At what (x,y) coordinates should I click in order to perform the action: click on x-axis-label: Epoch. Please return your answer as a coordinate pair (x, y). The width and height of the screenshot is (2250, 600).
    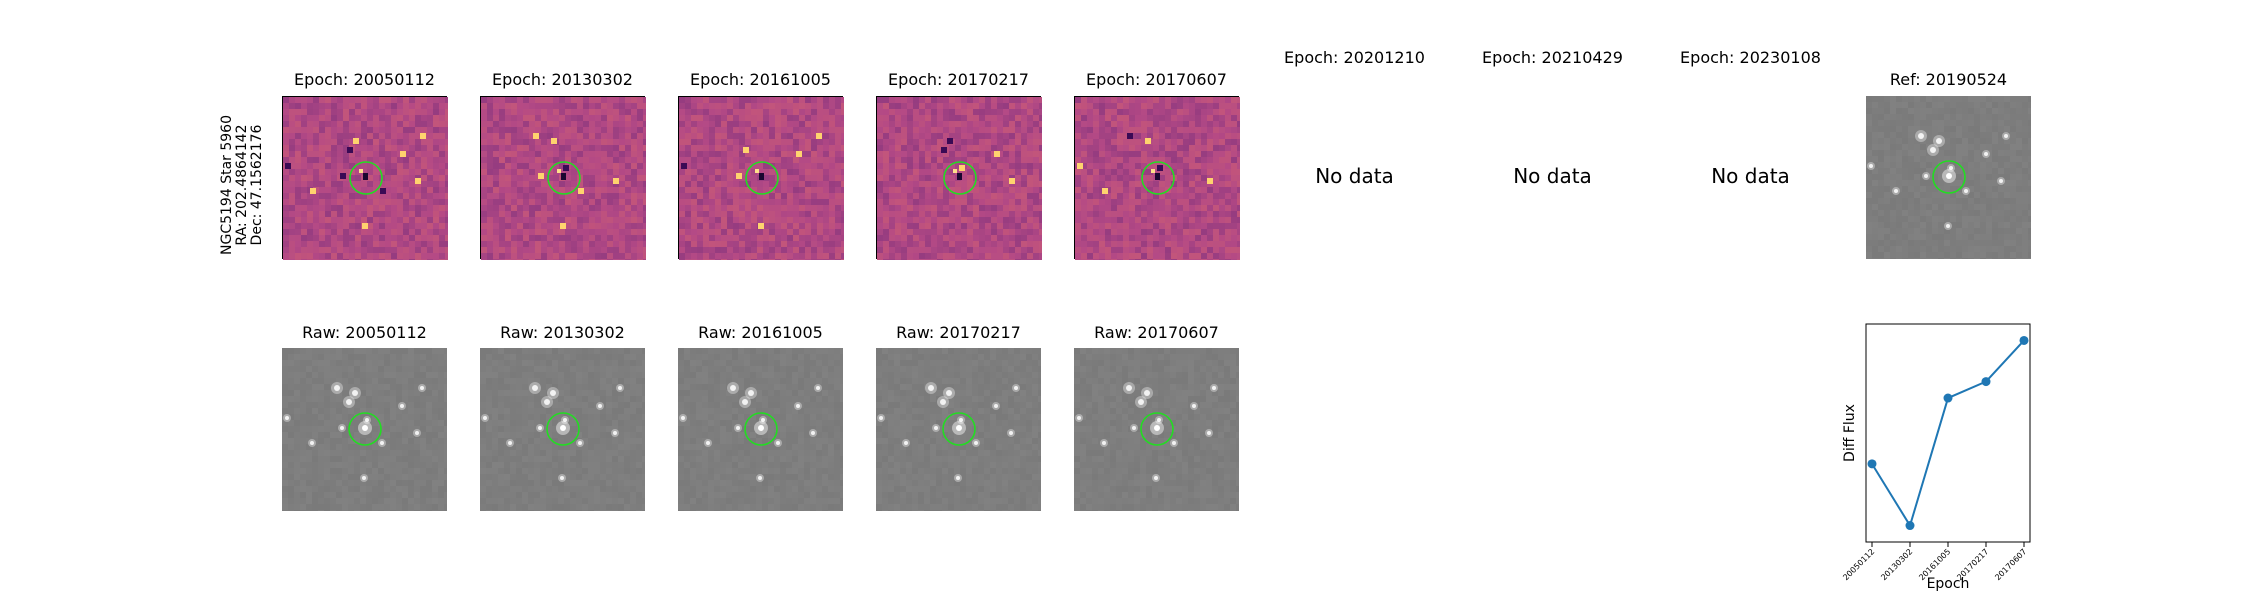
    Looking at the image, I should click on (1948, 584).